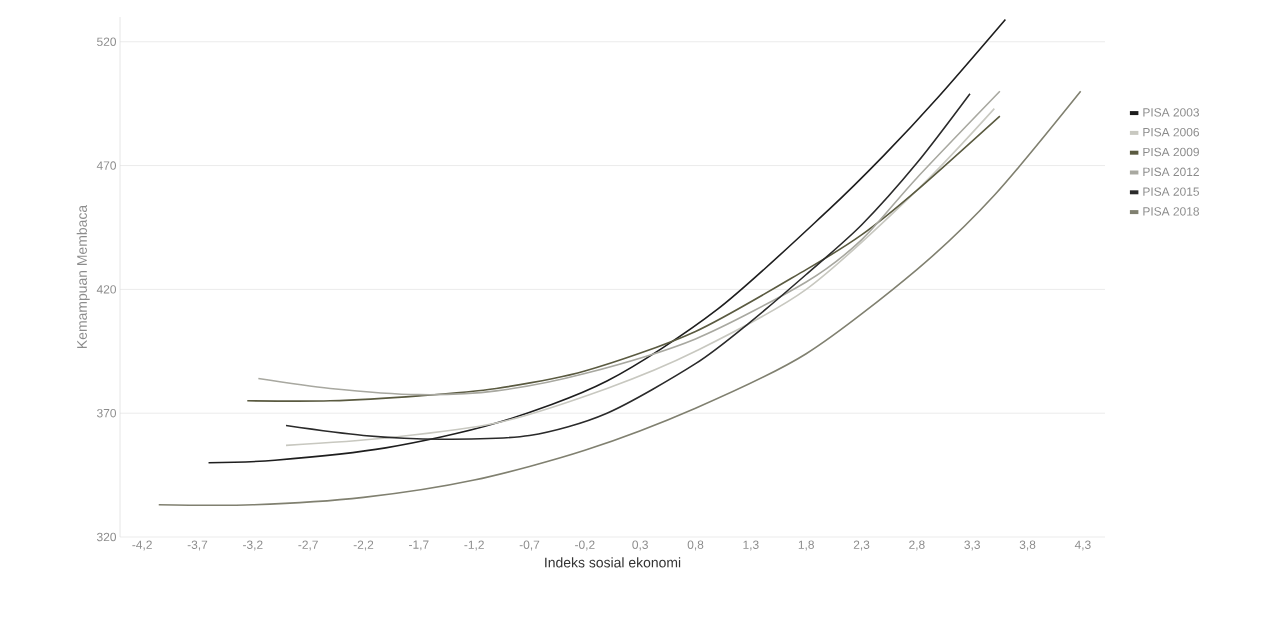 This screenshot has width=1264, height=632. What do you see at coordinates (197, 545) in the screenshot?
I see `x-tick-label: -3,7` at bounding box center [197, 545].